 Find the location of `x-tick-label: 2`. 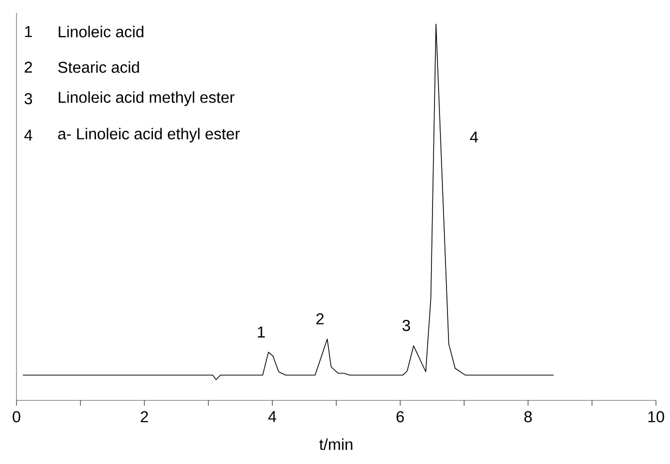

x-tick-label: 2 is located at coordinates (144, 416).